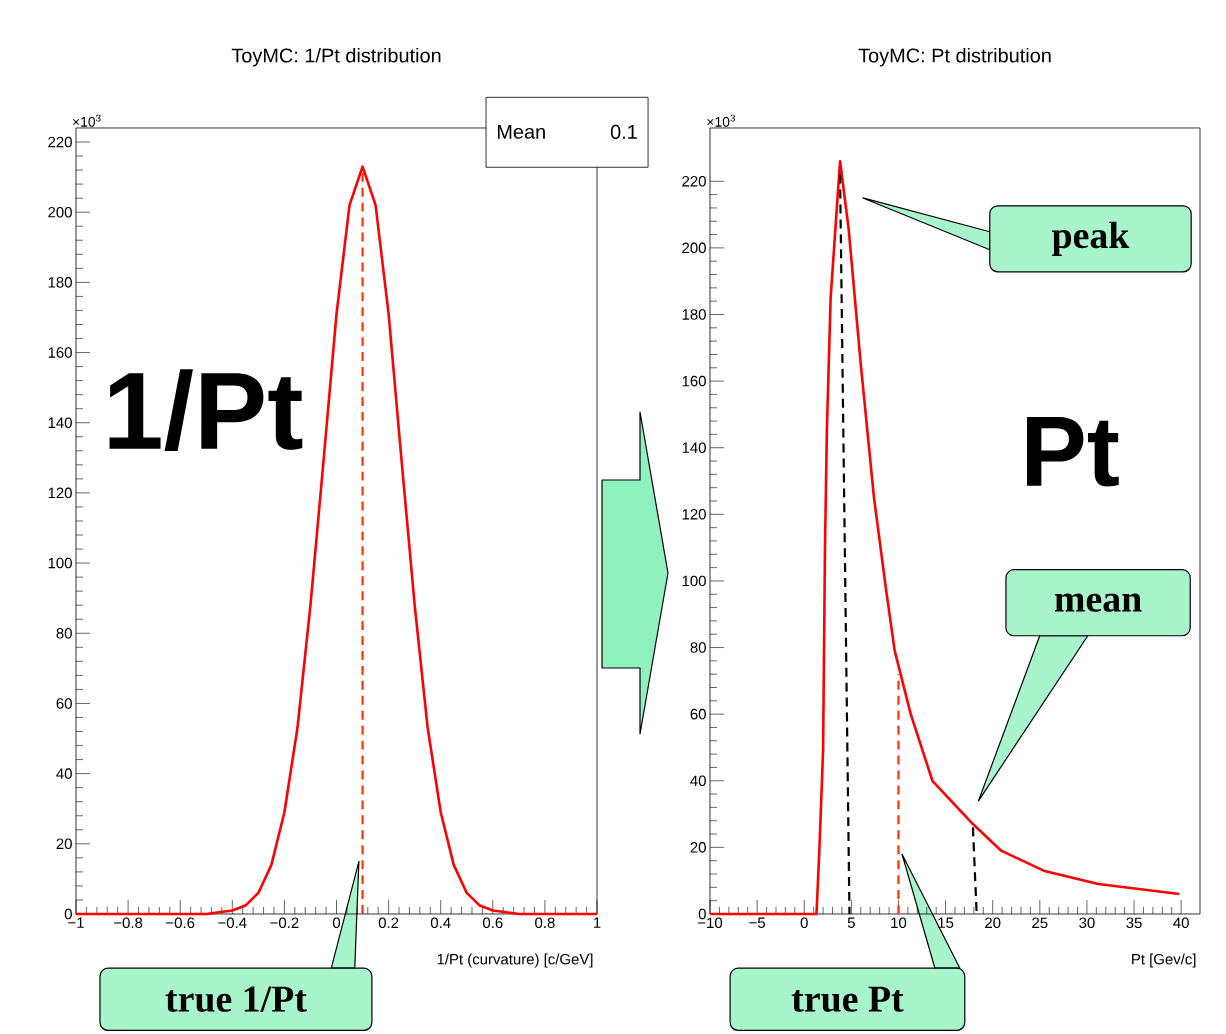  What do you see at coordinates (1098, 602) in the screenshot?
I see `annotation: mean` at bounding box center [1098, 602].